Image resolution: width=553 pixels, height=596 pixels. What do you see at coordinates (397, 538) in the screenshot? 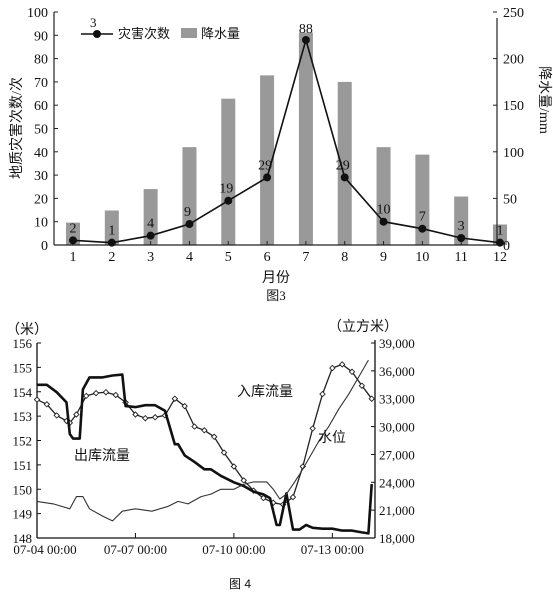
I see `right-tick-label: 18,000` at bounding box center [397, 538].